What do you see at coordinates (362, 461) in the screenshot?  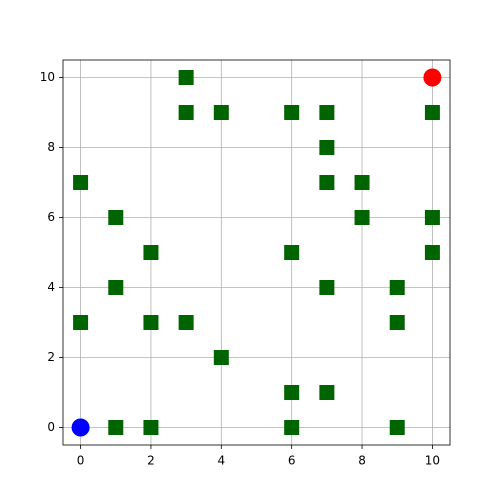 I see `x-tick-label: 8` at bounding box center [362, 461].